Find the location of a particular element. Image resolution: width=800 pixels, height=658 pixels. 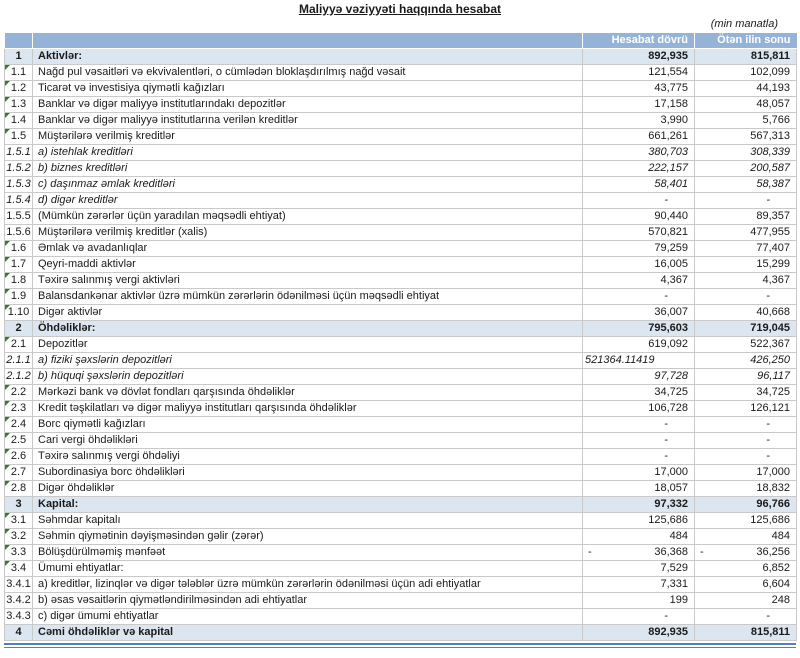

row-number-cell: 3.3 is located at coordinates (18, 552).